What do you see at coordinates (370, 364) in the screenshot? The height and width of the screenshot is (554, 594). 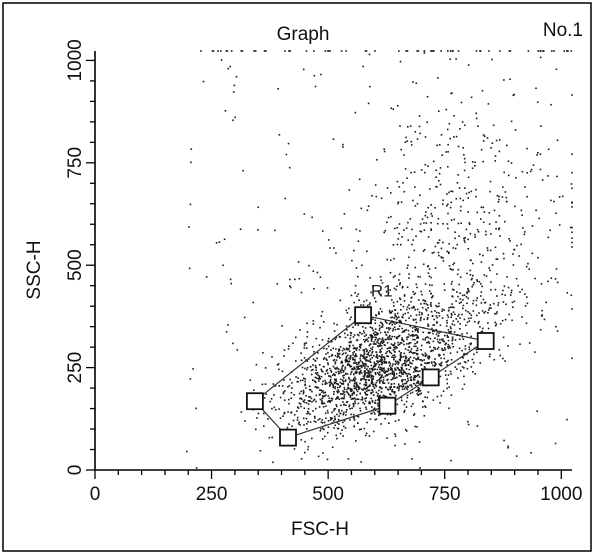 I see `gate-region-r1: R1` at bounding box center [370, 364].